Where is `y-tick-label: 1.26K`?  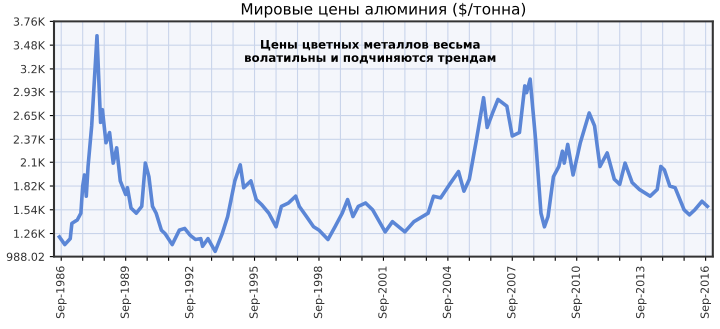 y-tick-label: 1.26K is located at coordinates (30, 234).